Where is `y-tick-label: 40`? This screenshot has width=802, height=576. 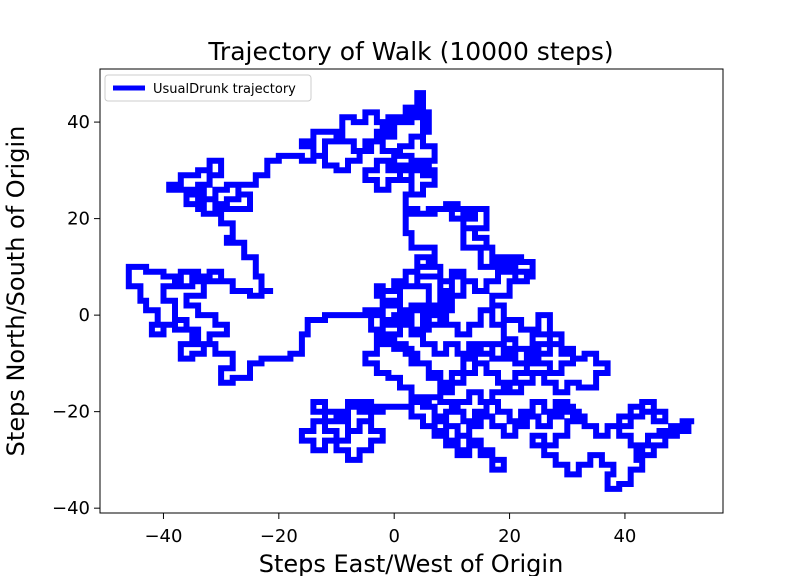
y-tick-label: 40 is located at coordinates (78, 122).